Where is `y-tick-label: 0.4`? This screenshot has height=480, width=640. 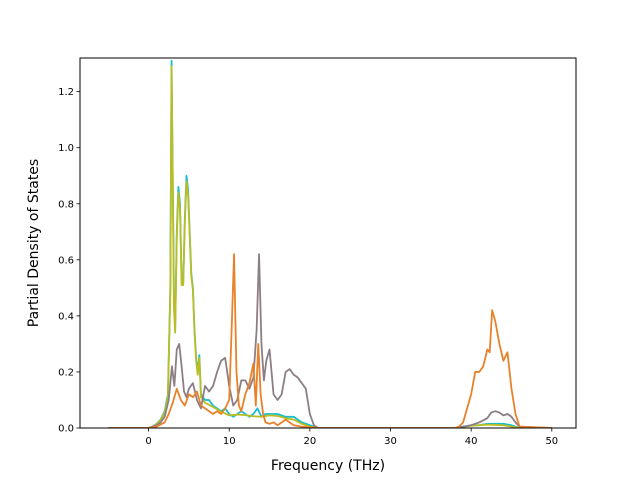 y-tick-label: 0.4 is located at coordinates (66, 316).